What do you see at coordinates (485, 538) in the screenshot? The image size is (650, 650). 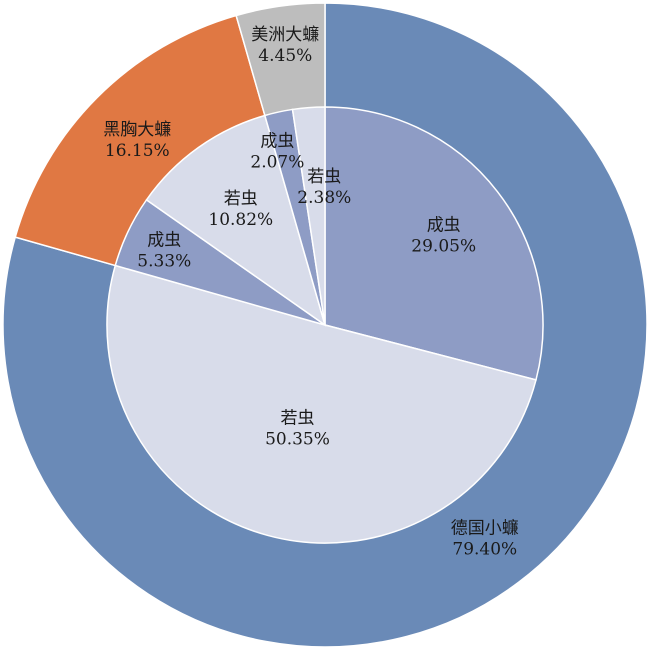 I see `outer-label-0: 德国小蠊 79.40%` at bounding box center [485, 538].